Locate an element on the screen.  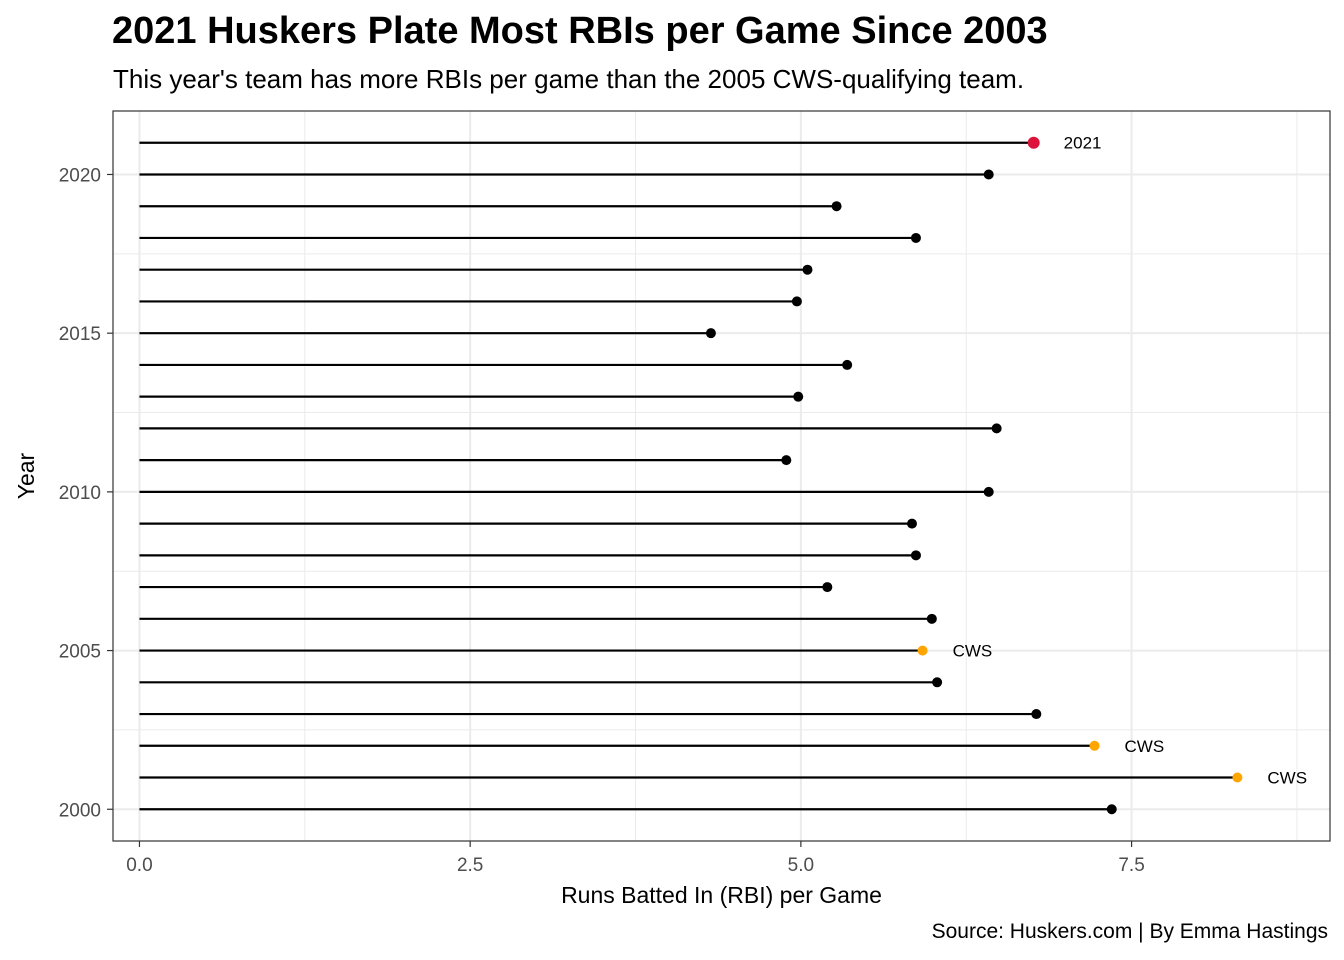
point-2011 is located at coordinates (786, 460).